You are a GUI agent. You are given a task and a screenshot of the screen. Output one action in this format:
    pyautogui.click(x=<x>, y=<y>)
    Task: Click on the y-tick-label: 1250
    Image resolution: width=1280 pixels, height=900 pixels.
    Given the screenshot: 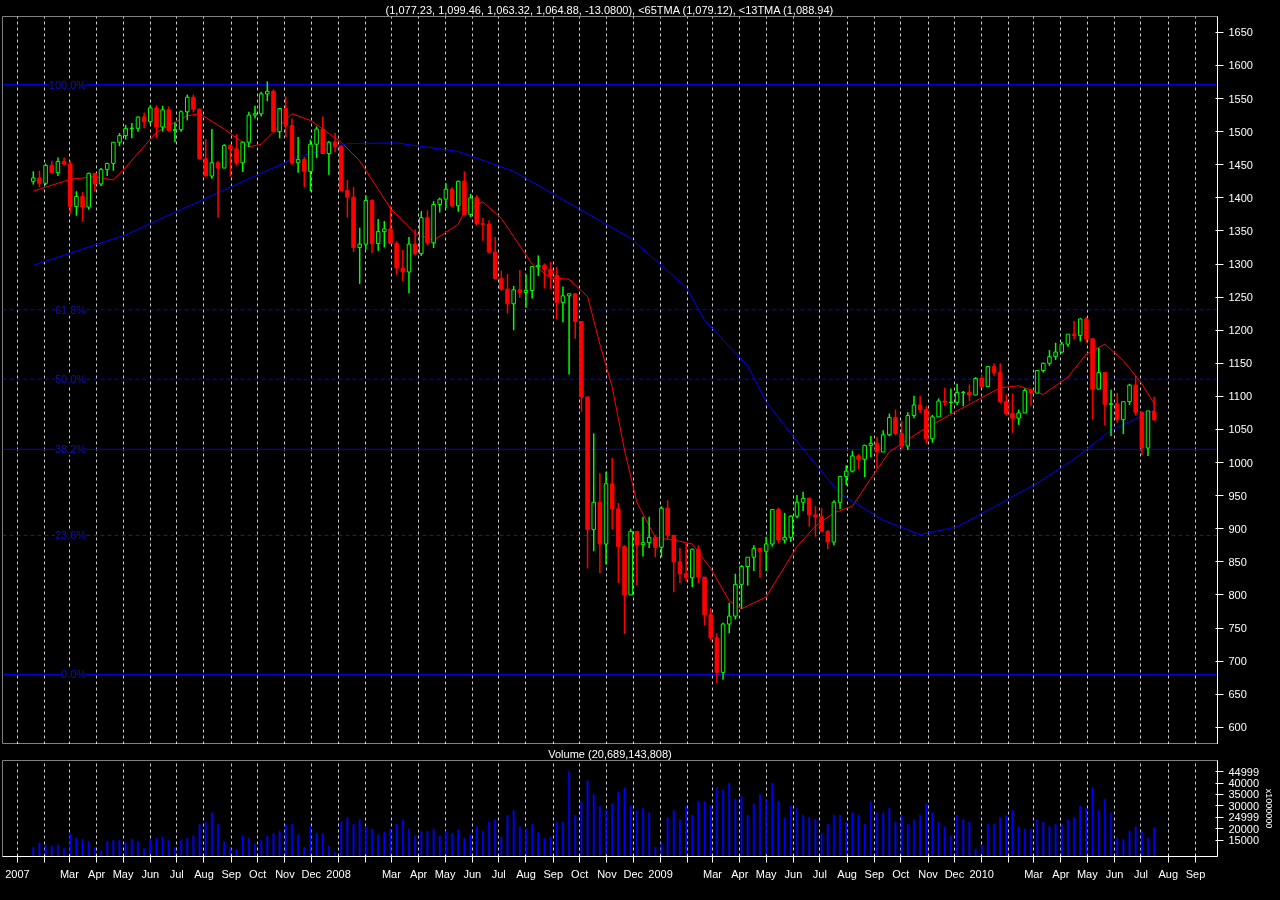 What is the action you would take?
    pyautogui.click(x=1240, y=297)
    